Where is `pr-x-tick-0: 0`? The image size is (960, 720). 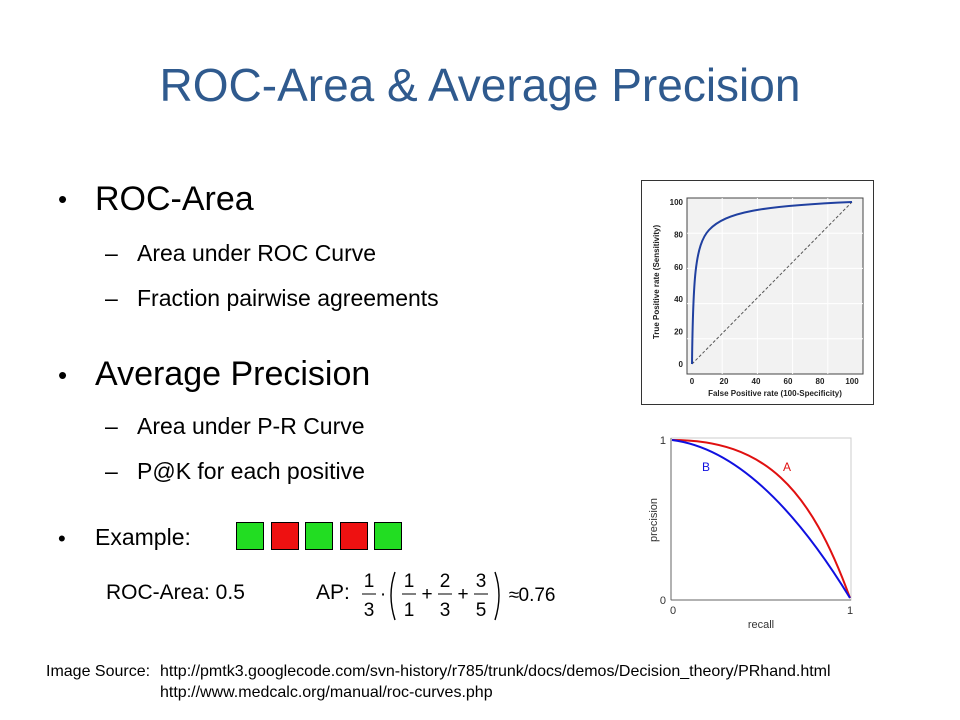 pr-x-tick-0: 0 is located at coordinates (673, 611).